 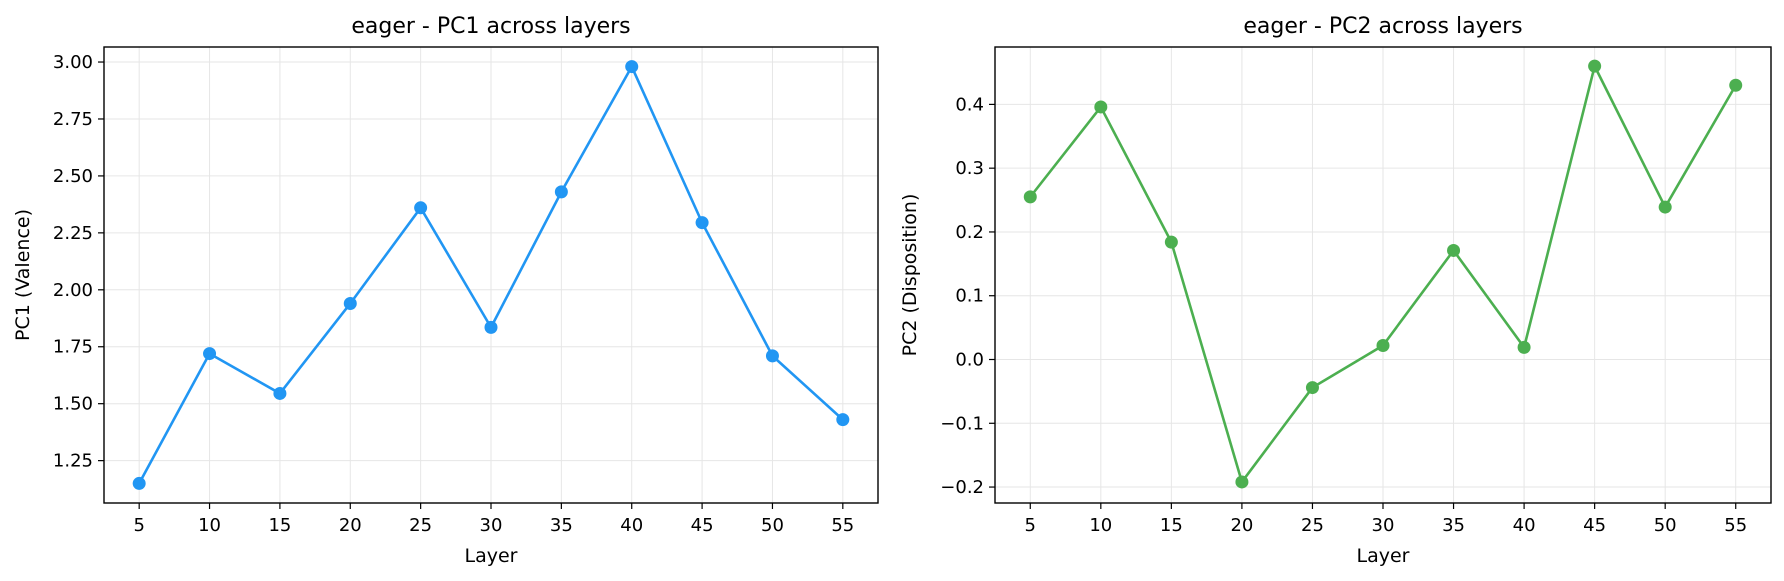 I want to click on y-tick-label: −0.2, so click(x=962, y=487).